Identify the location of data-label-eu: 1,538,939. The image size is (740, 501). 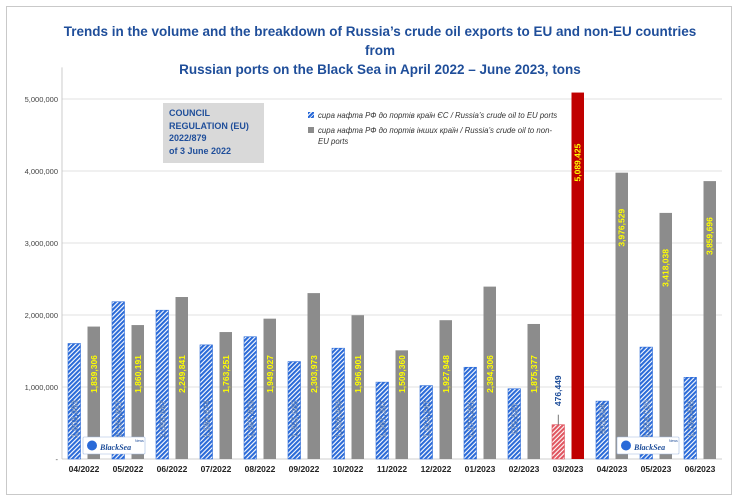
(338, 419).